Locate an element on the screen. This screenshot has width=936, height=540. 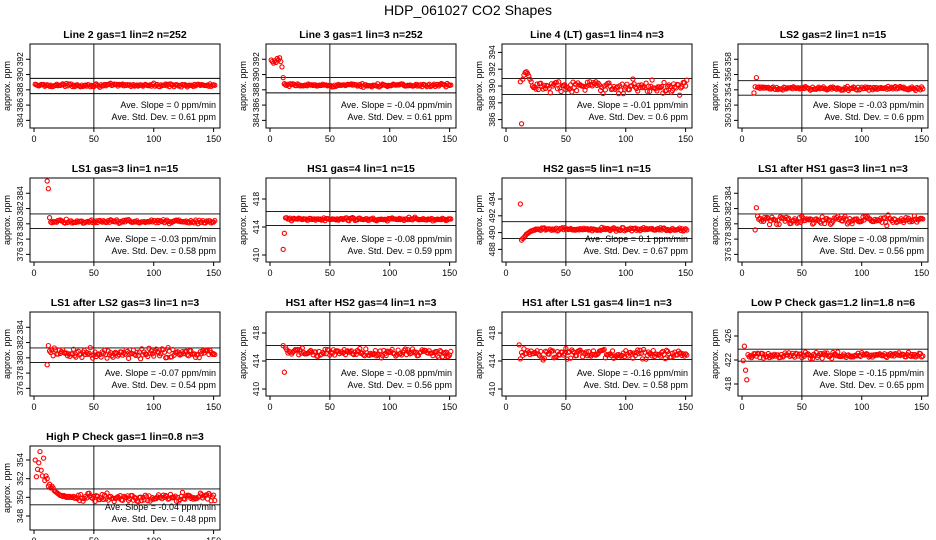
figure-title: HDP_061027 CO2 Shapes is located at coordinates (468, 10).